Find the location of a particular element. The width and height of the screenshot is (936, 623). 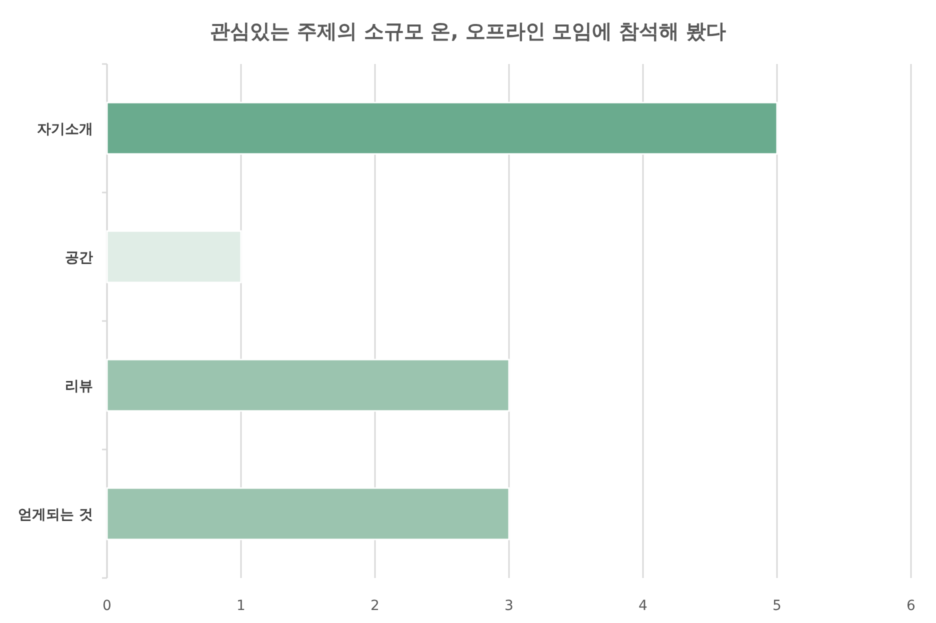

y-tick-label: 자기소개 is located at coordinates (65, 129).